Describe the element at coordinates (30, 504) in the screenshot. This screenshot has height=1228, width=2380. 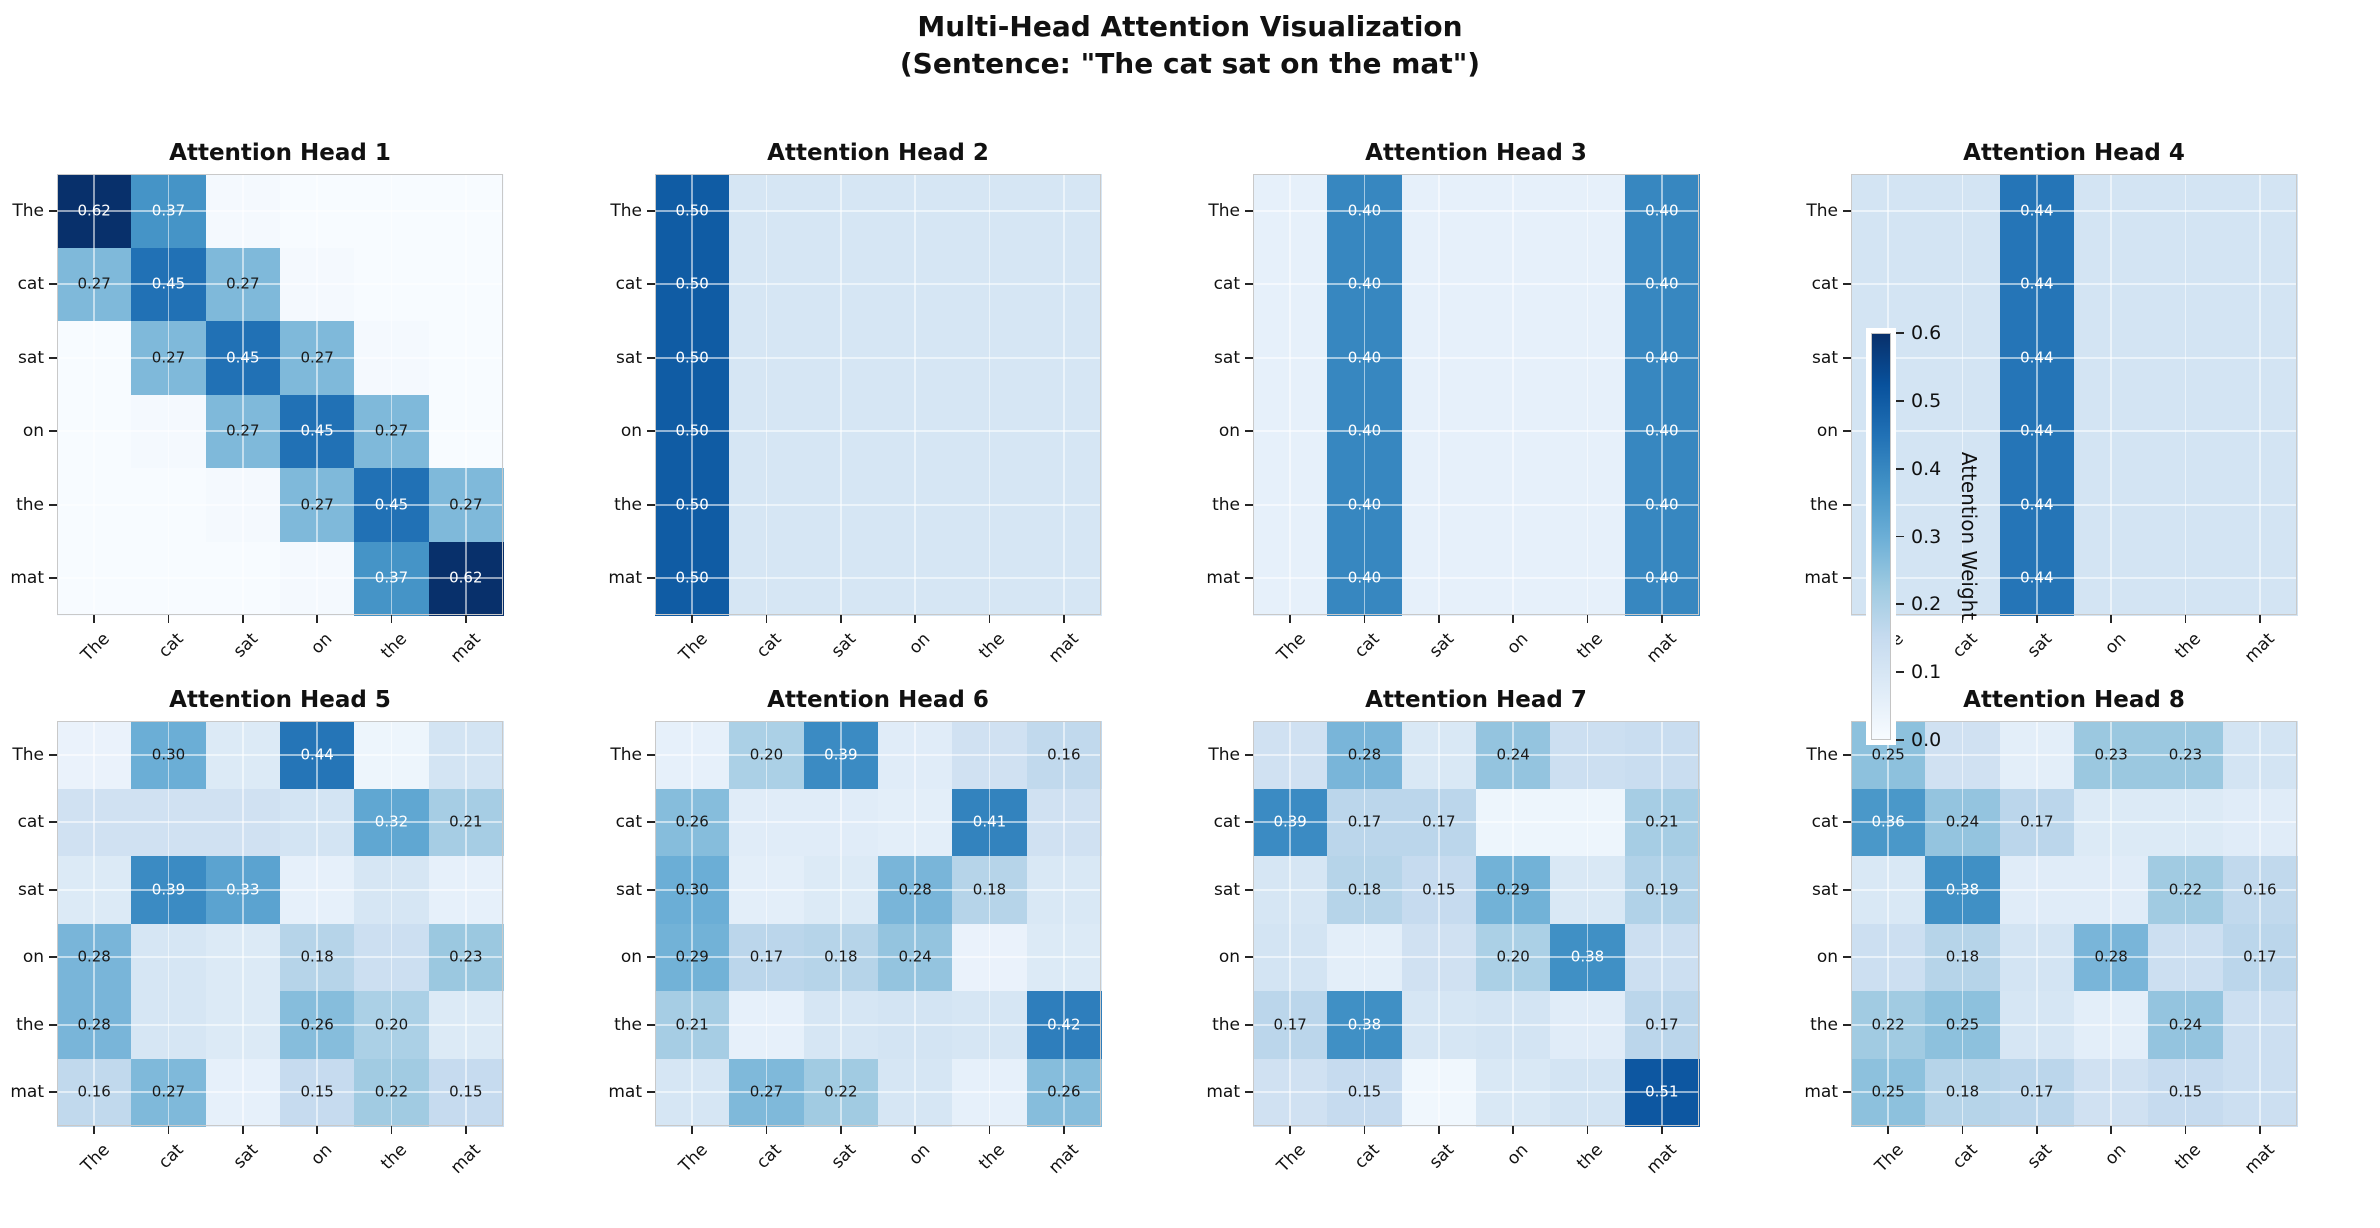
I see `y-tick-label: the` at that location.